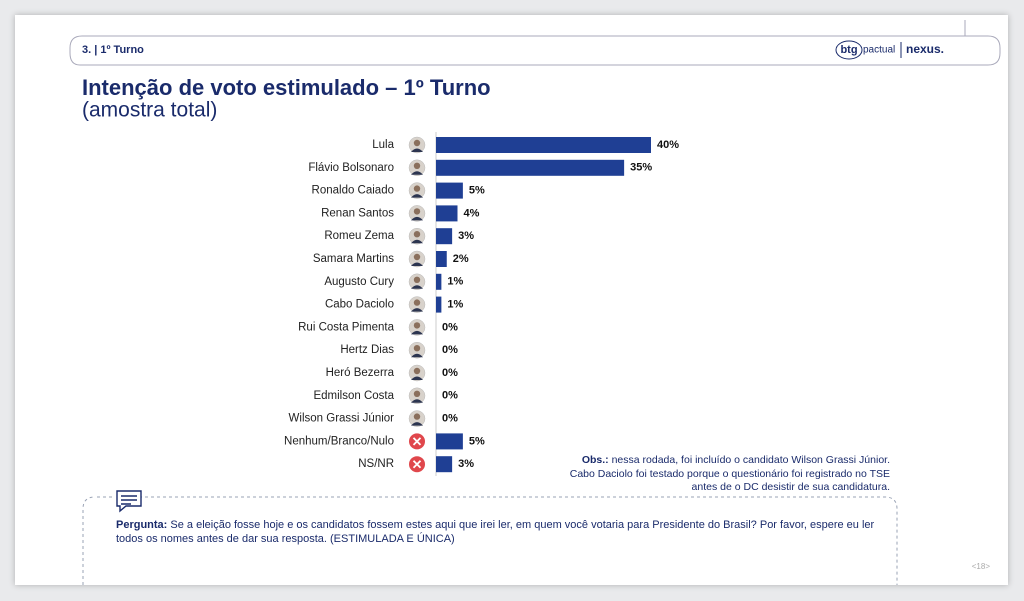 This screenshot has height=601, width=1024. What do you see at coordinates (383, 145) in the screenshot?
I see `category-label: Lula` at bounding box center [383, 145].